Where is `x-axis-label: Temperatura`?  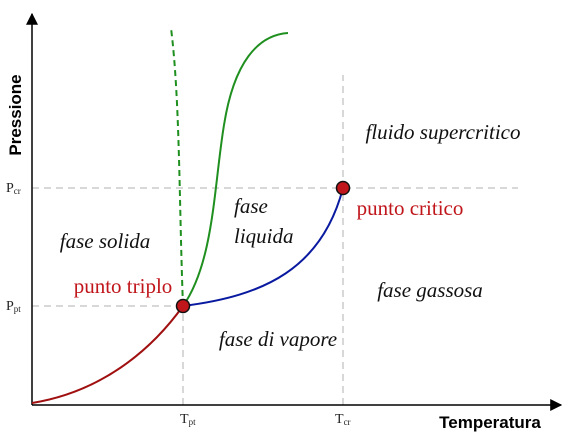 x-axis-label: Temperatura is located at coordinates (490, 422).